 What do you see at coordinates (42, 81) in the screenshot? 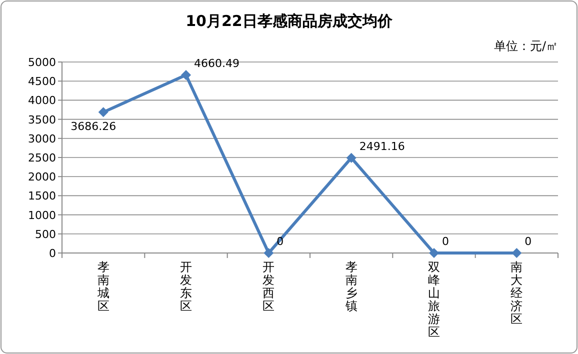
I see `y-tick-label: 4500` at bounding box center [42, 81].